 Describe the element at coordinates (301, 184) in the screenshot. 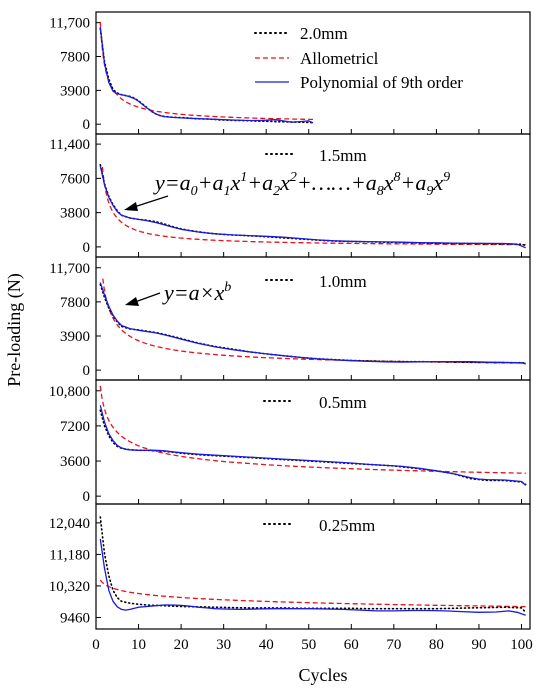

I see `polynomial-equation: y=a0+a1x1+a2x2+……+a8x8+a9x9` at that location.